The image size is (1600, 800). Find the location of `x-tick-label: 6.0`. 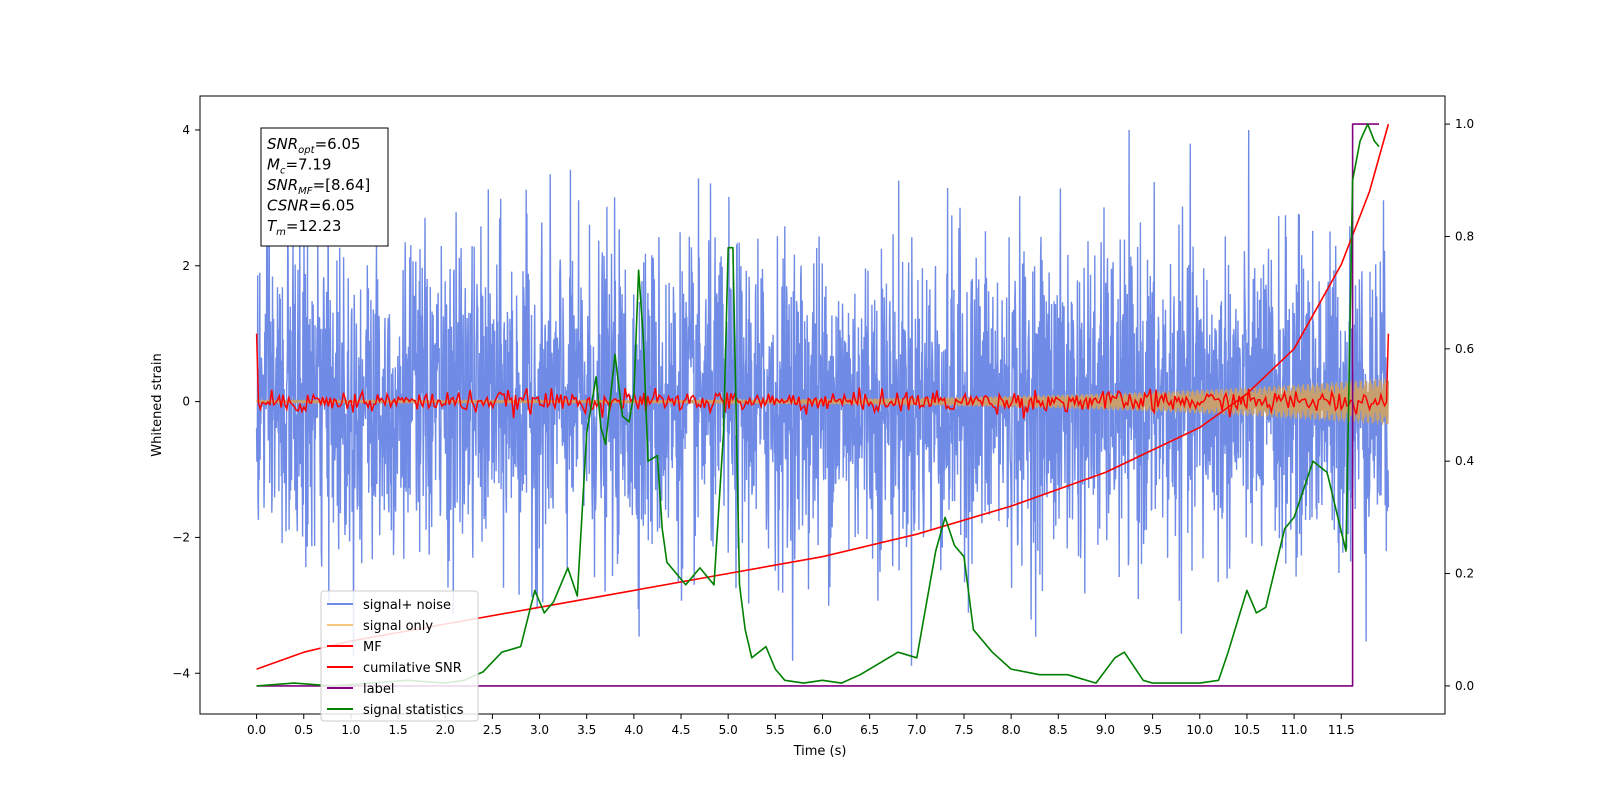

x-tick-label: 6.0 is located at coordinates (822, 730).